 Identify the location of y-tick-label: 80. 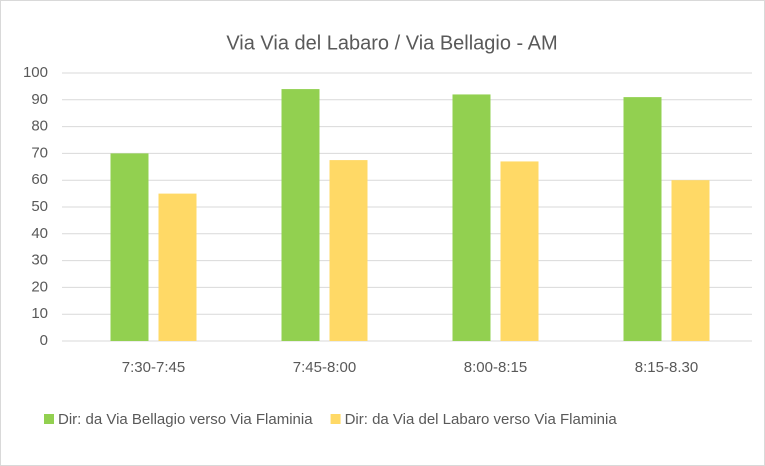
(39, 126).